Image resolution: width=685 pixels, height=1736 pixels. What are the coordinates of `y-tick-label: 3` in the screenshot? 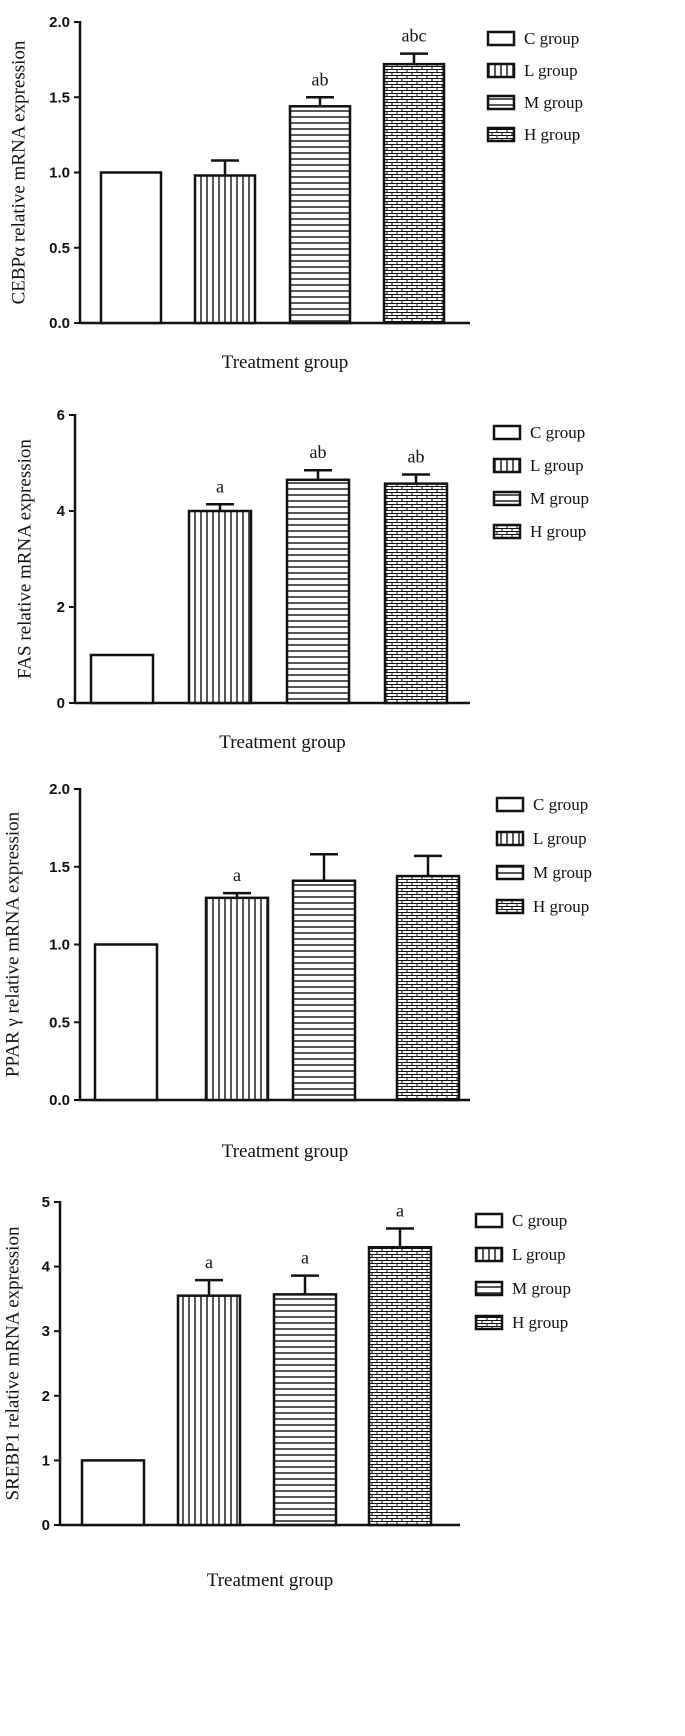 It's located at (46, 1331).